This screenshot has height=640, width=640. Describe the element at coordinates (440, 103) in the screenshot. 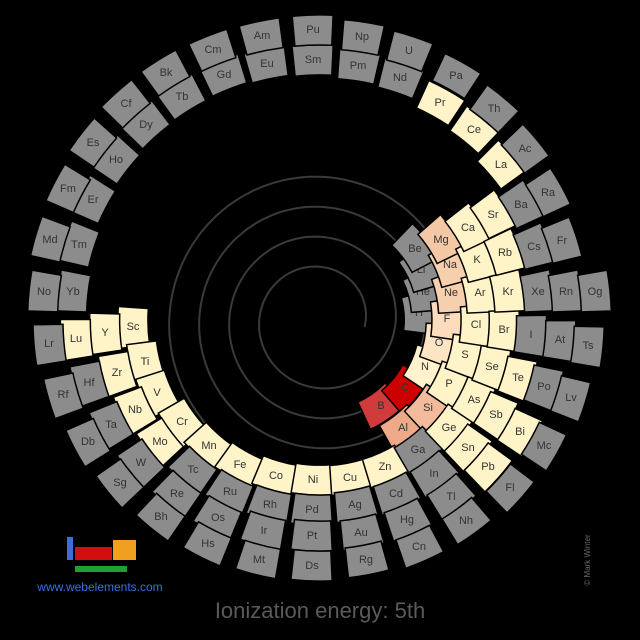

I see `element-cell: Pr` at that location.